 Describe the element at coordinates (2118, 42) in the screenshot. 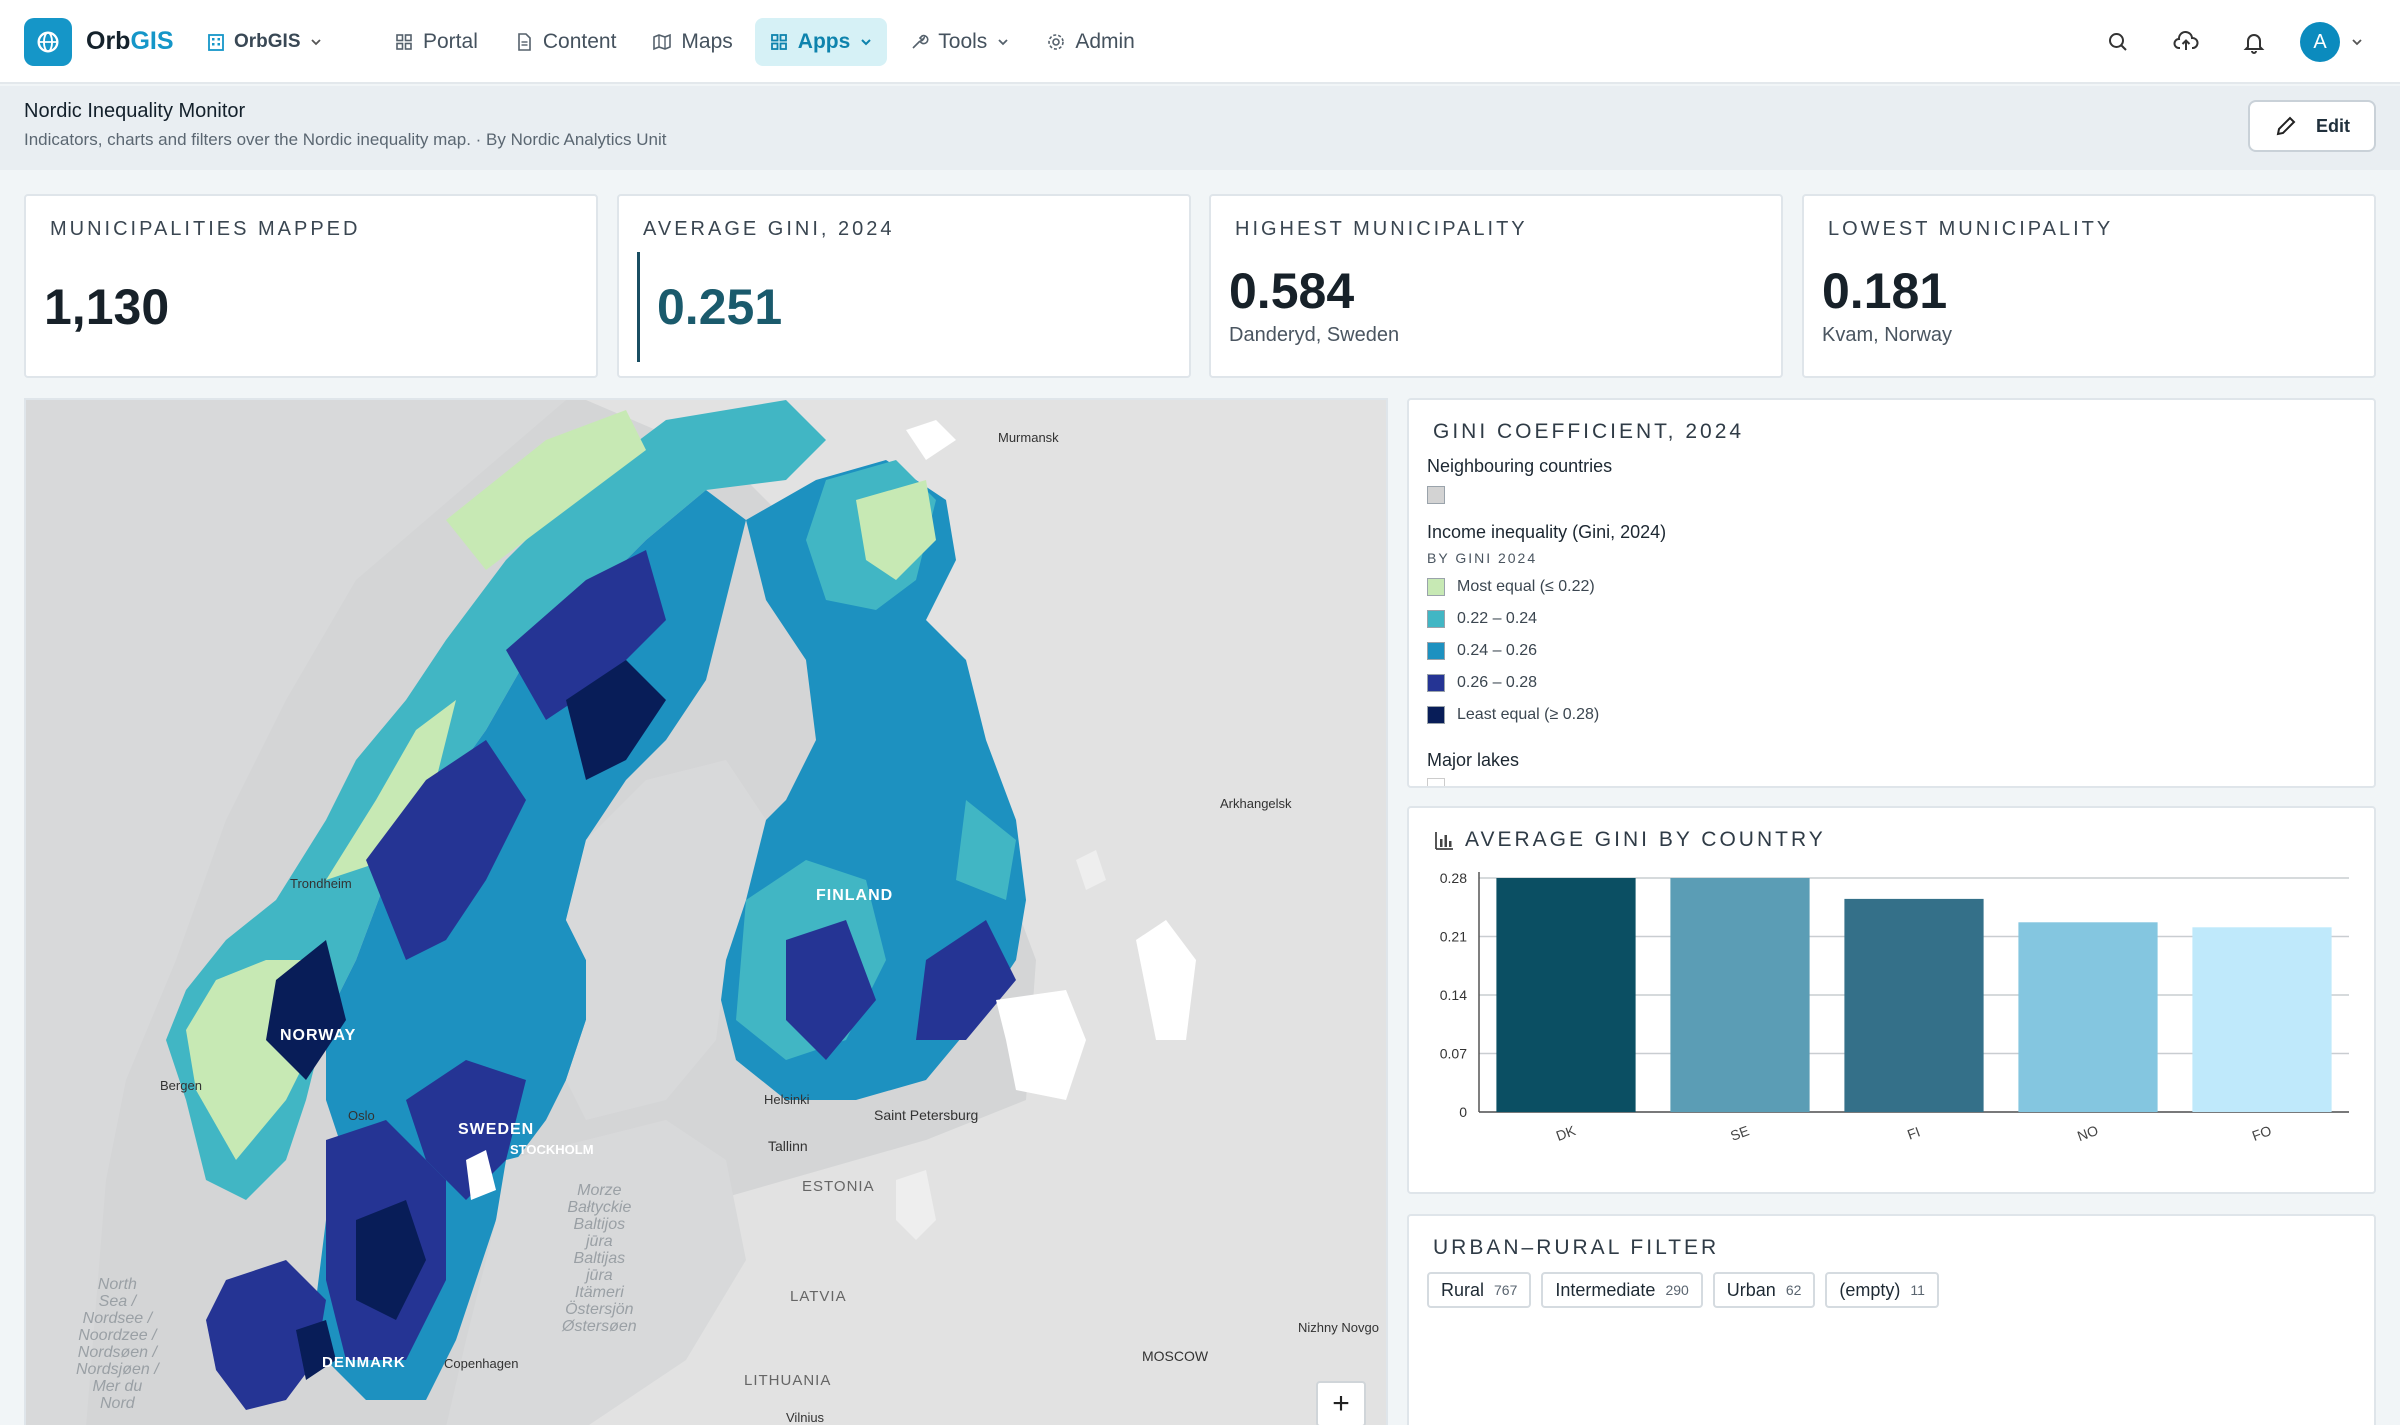

I see `search-button` at that location.